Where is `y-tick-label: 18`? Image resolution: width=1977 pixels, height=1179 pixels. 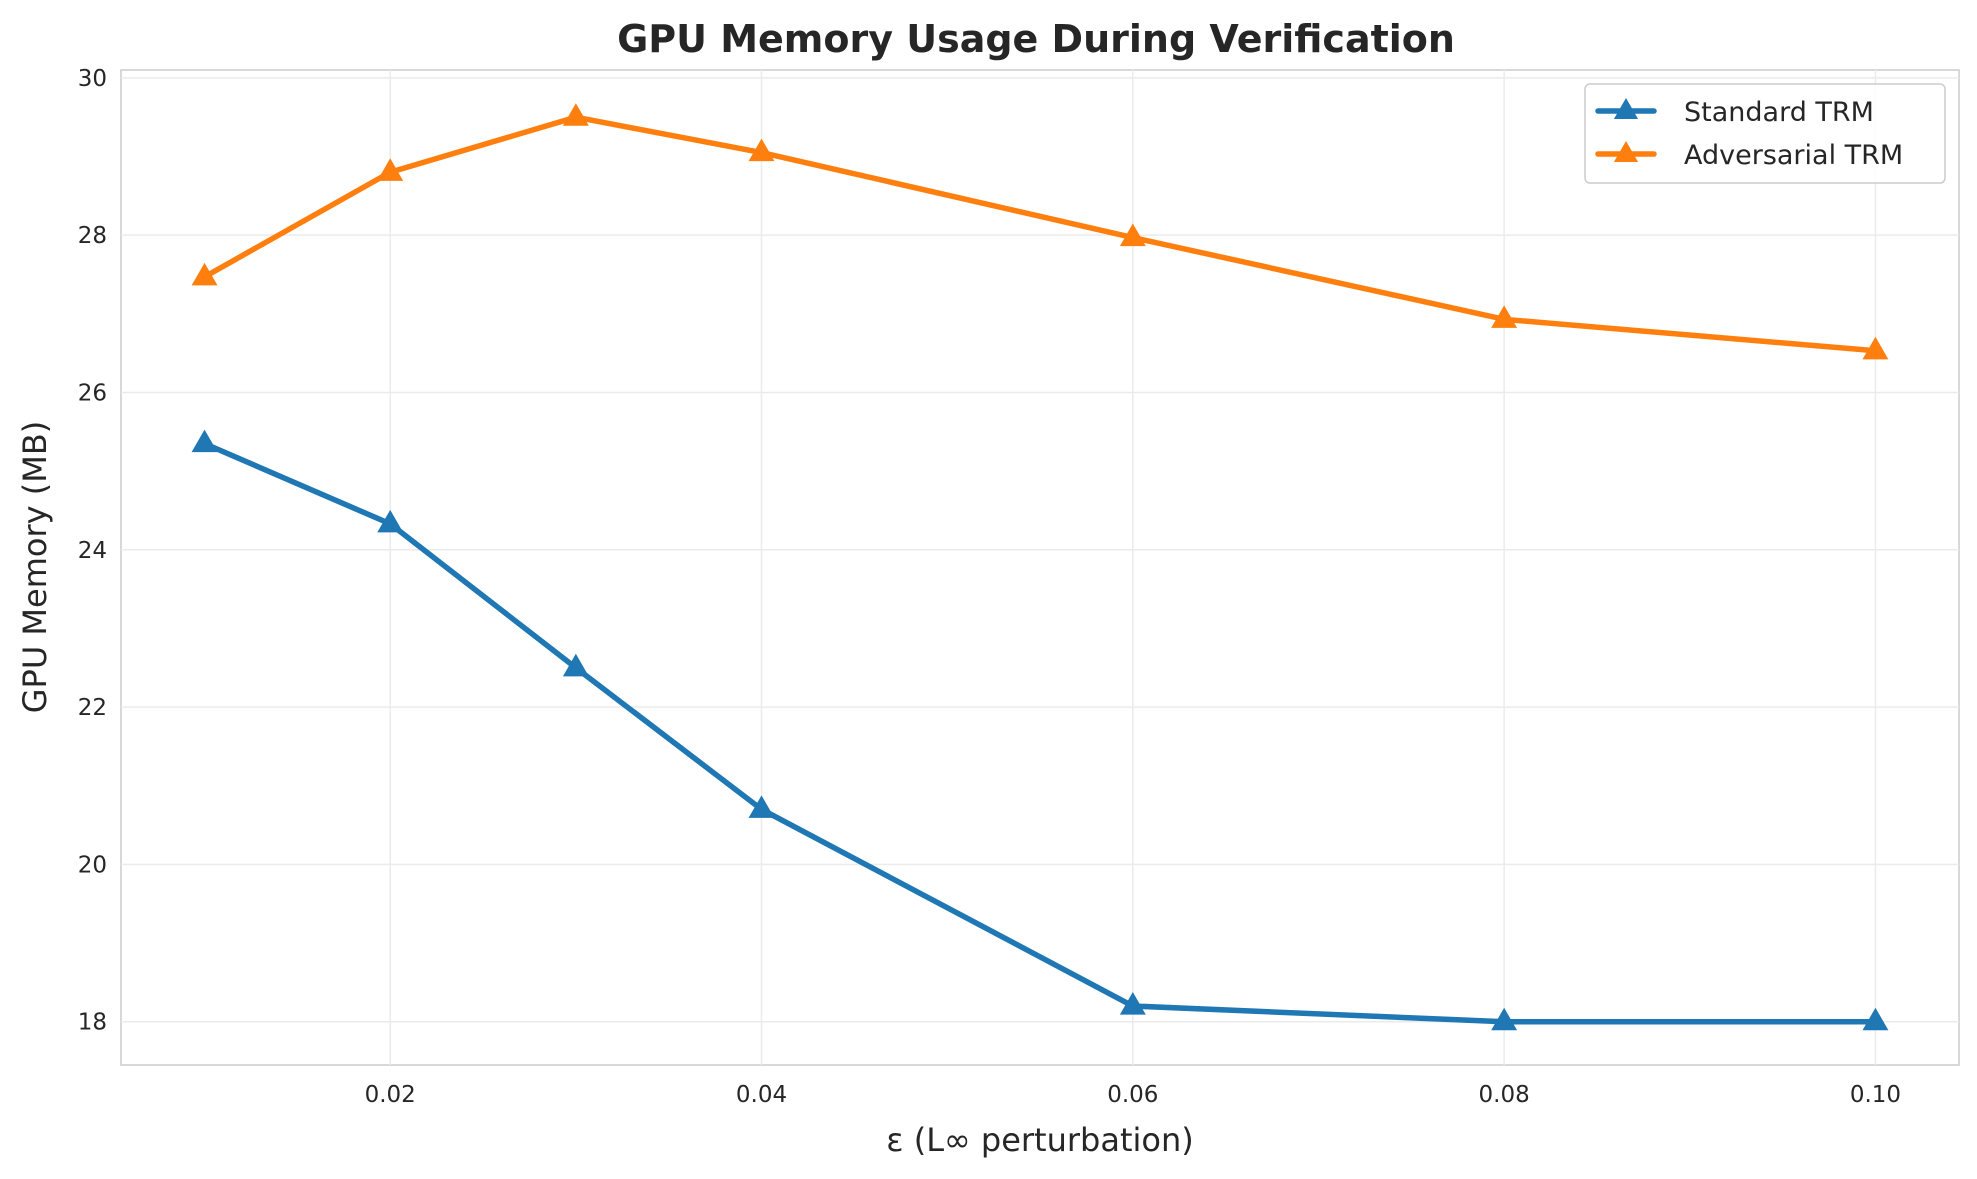
y-tick-label: 18 is located at coordinates (92, 1023).